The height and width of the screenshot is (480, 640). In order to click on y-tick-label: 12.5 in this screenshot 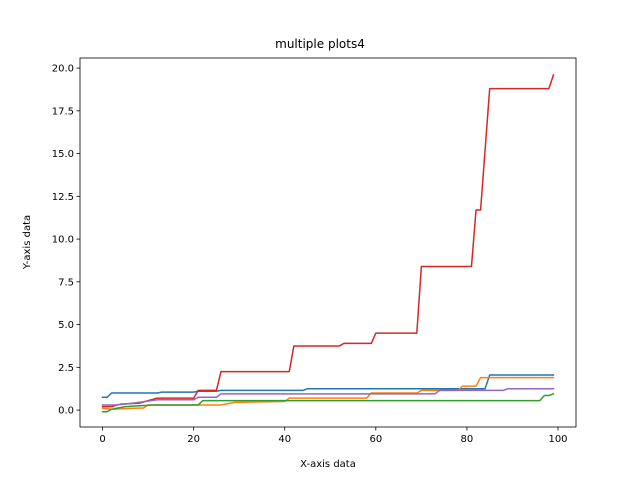, I will do `click(63, 197)`.